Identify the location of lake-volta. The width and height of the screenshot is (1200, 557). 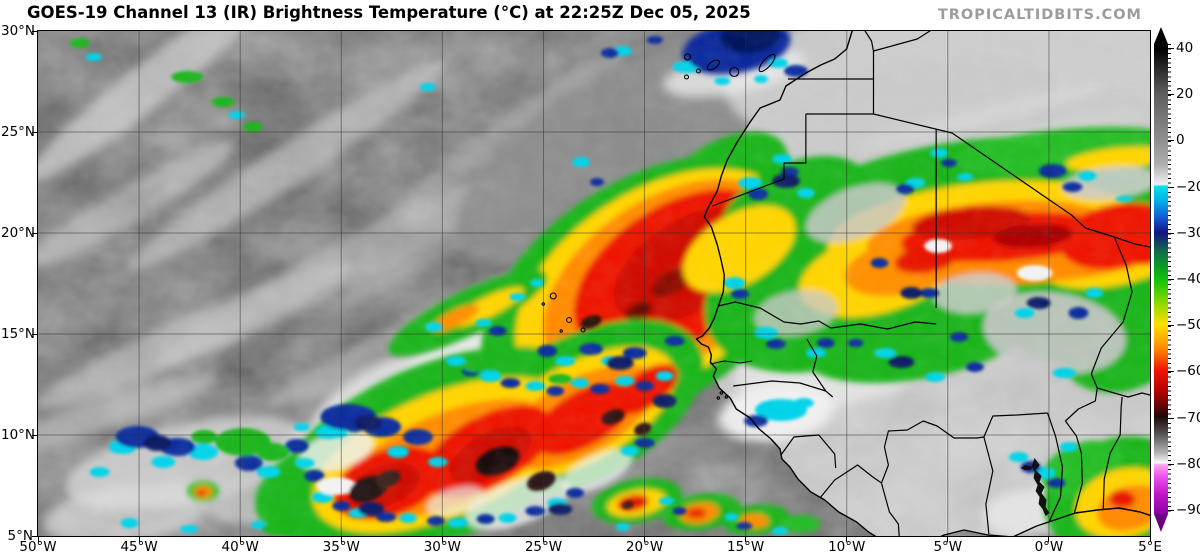
(1035, 487).